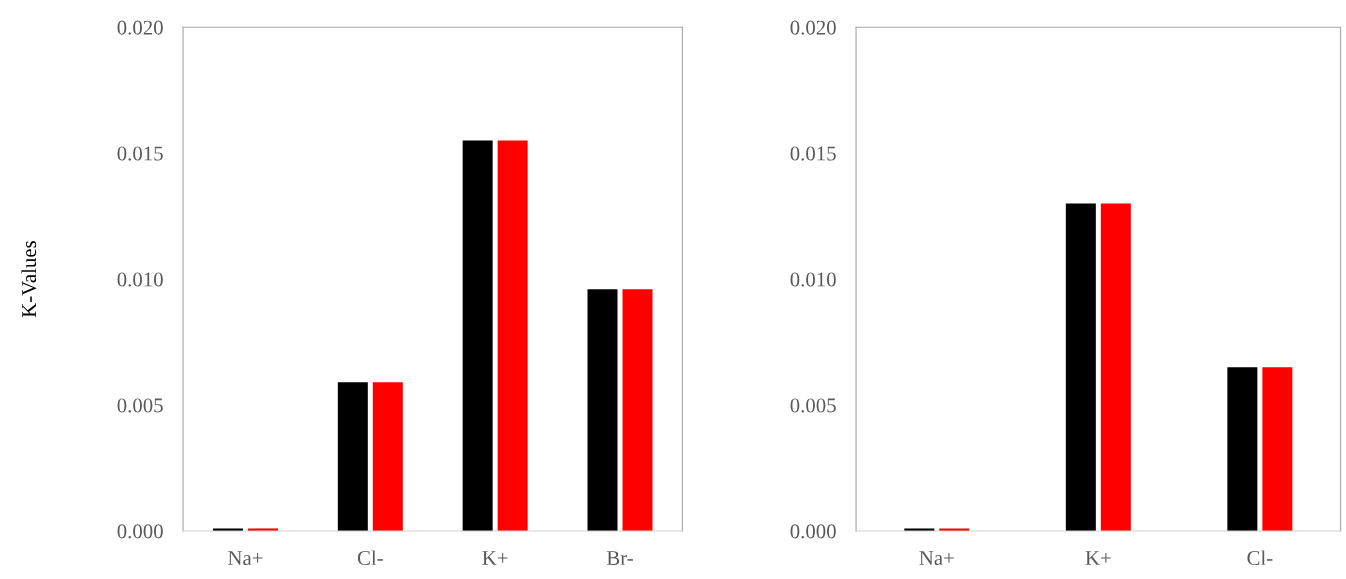 This screenshot has height=579, width=1346. I want to click on y-axis-title: K-Values, so click(29, 279).